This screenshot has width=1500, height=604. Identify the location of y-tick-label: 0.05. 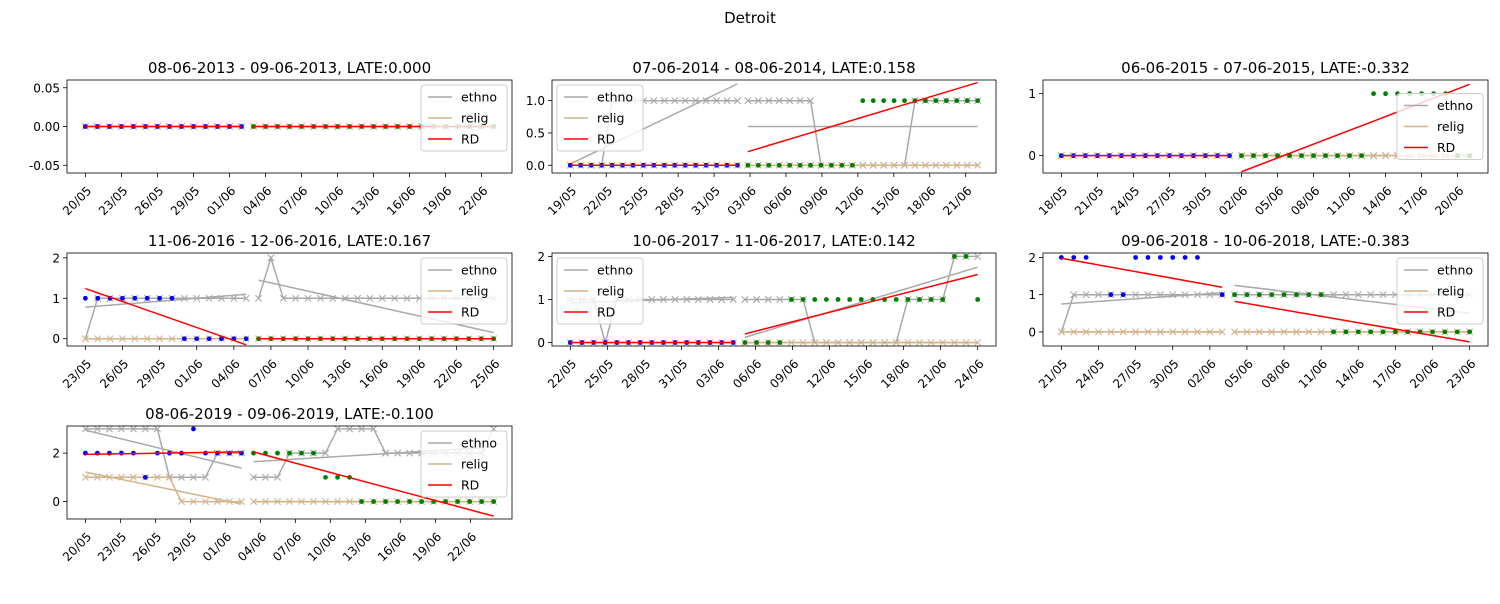
(46, 88).